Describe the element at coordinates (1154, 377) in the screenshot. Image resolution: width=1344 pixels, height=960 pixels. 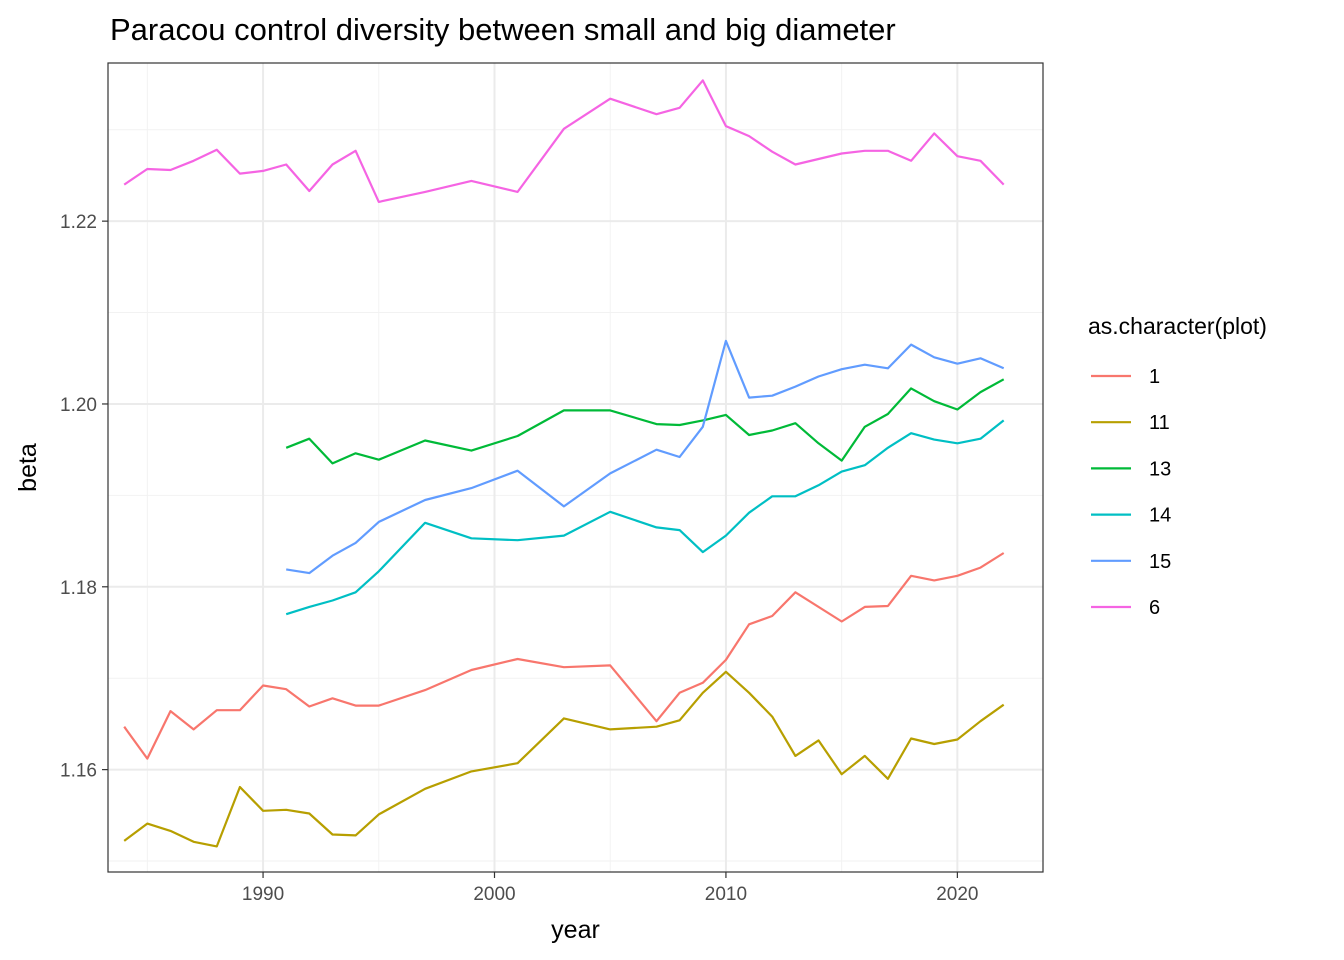
I see `legend-label-1: 1` at that location.